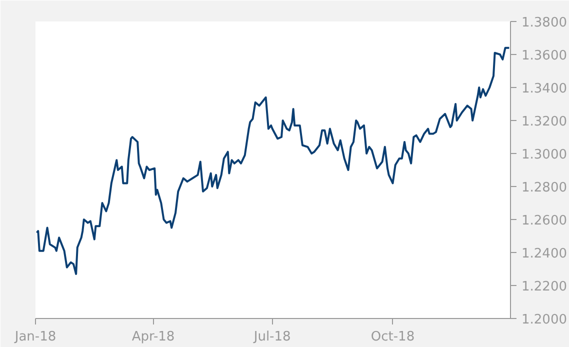  Describe the element at coordinates (544, 254) in the screenshot. I see `y-tick-label: 1.2400` at that location.